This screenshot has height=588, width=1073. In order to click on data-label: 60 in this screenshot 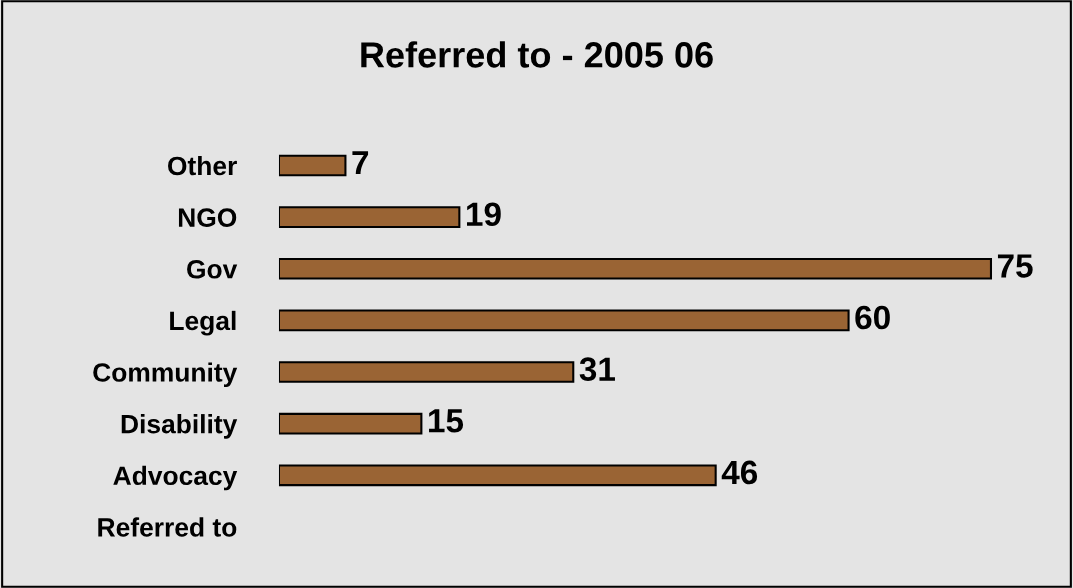, I will do `click(872, 317)`.